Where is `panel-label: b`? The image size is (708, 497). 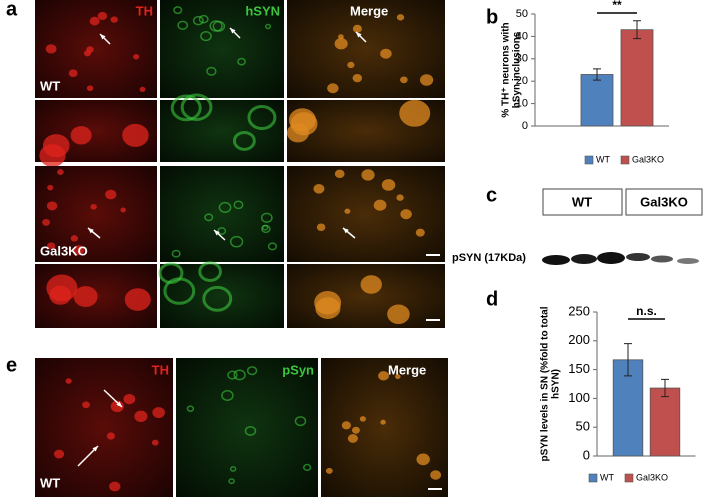
panel-label: b is located at coordinates (492, 17).